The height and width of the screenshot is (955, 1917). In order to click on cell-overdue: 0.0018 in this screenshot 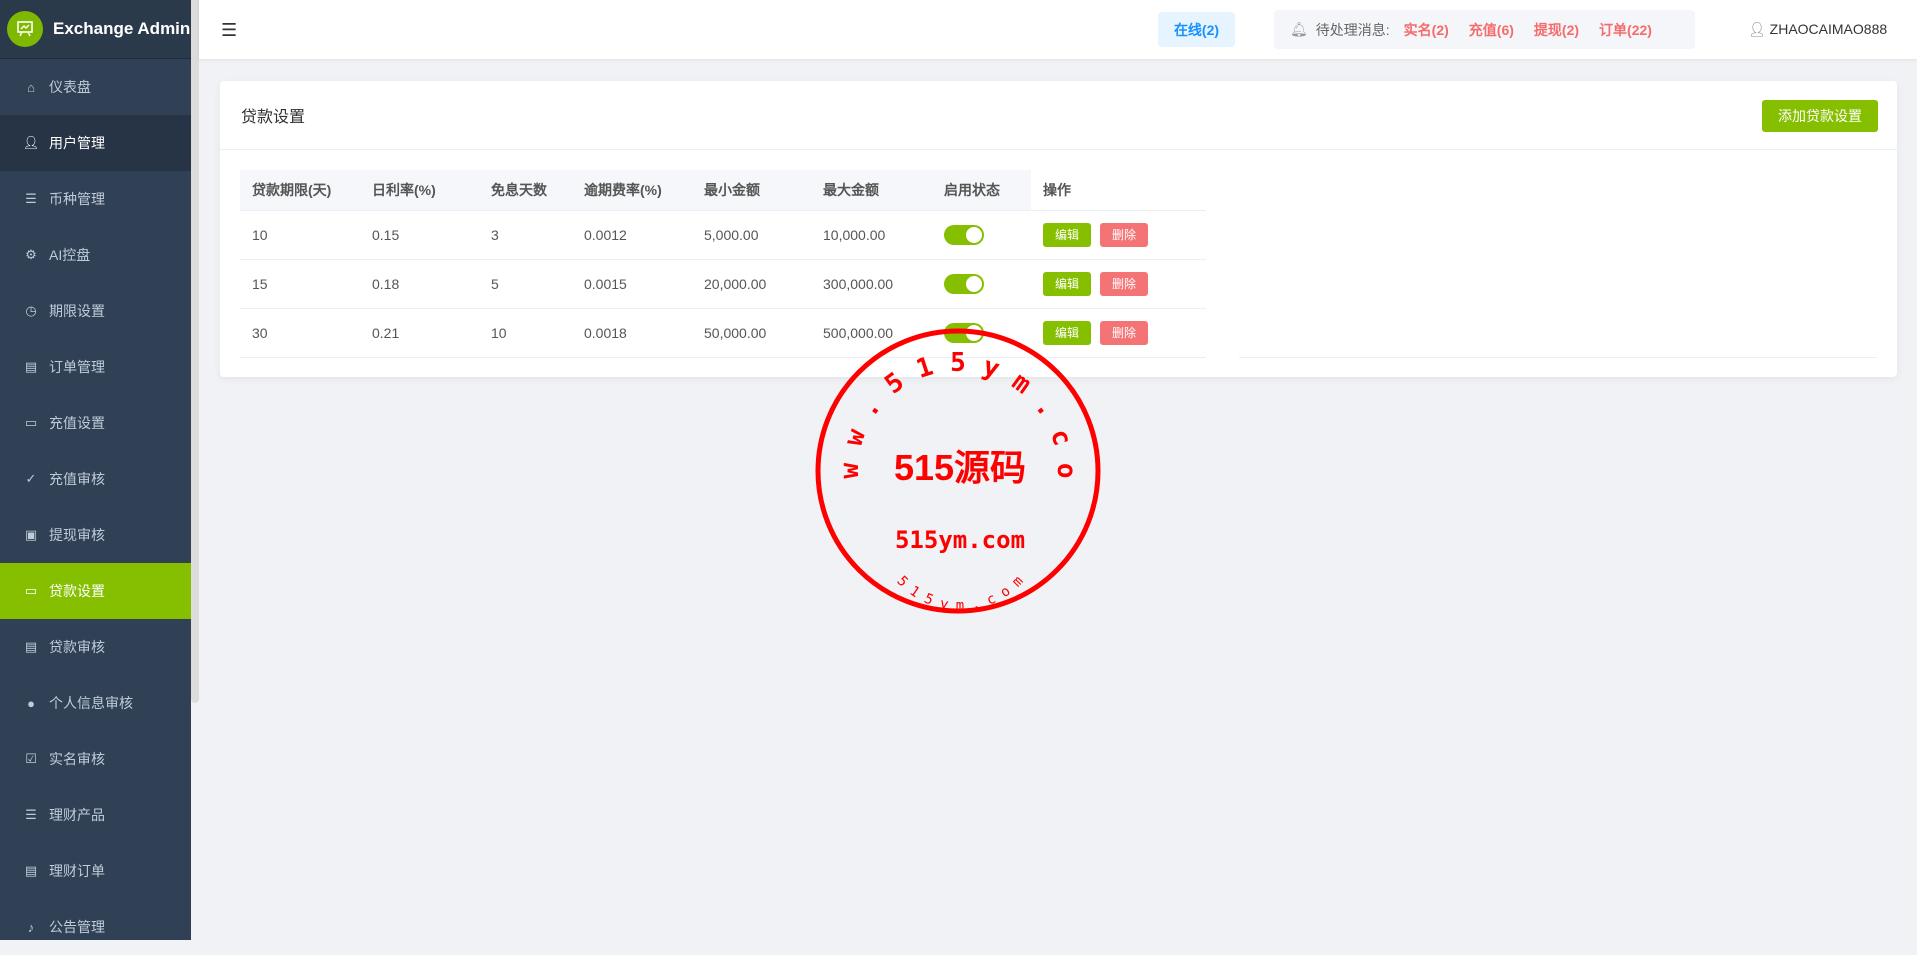, I will do `click(632, 332)`.